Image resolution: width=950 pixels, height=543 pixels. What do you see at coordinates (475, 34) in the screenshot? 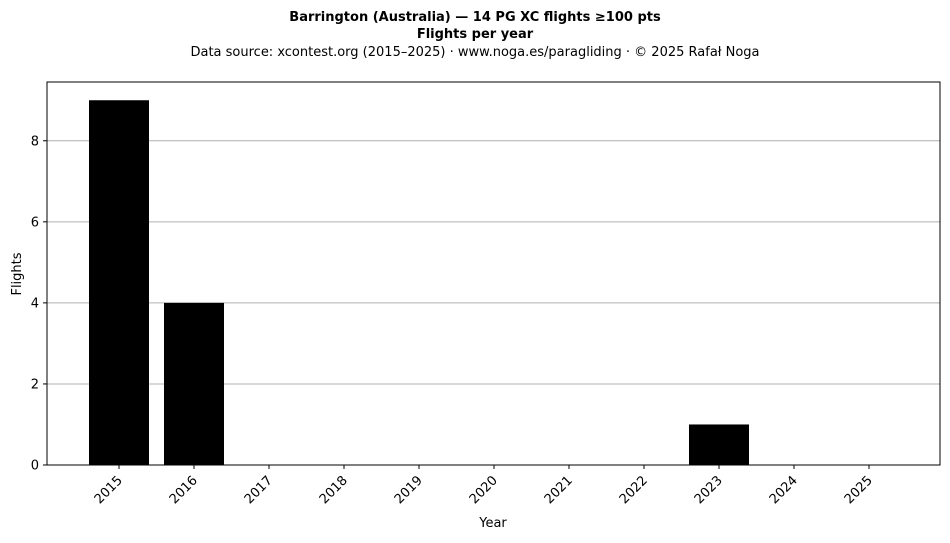
I see `chart-title-secondary: Flights per year` at bounding box center [475, 34].